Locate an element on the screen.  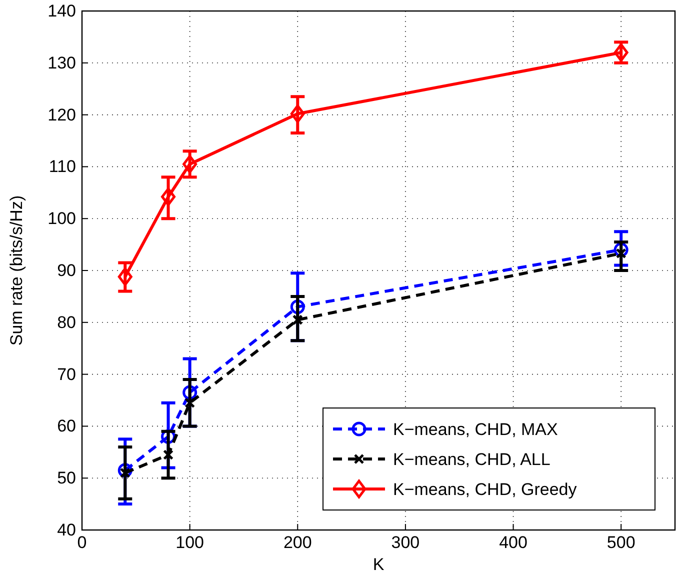
x-axis-title: K is located at coordinates (378, 564).